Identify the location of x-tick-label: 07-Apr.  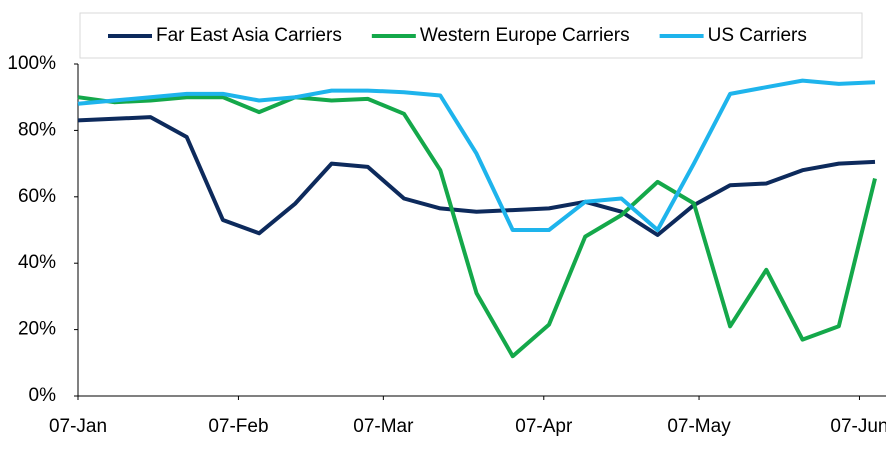
(544, 426).